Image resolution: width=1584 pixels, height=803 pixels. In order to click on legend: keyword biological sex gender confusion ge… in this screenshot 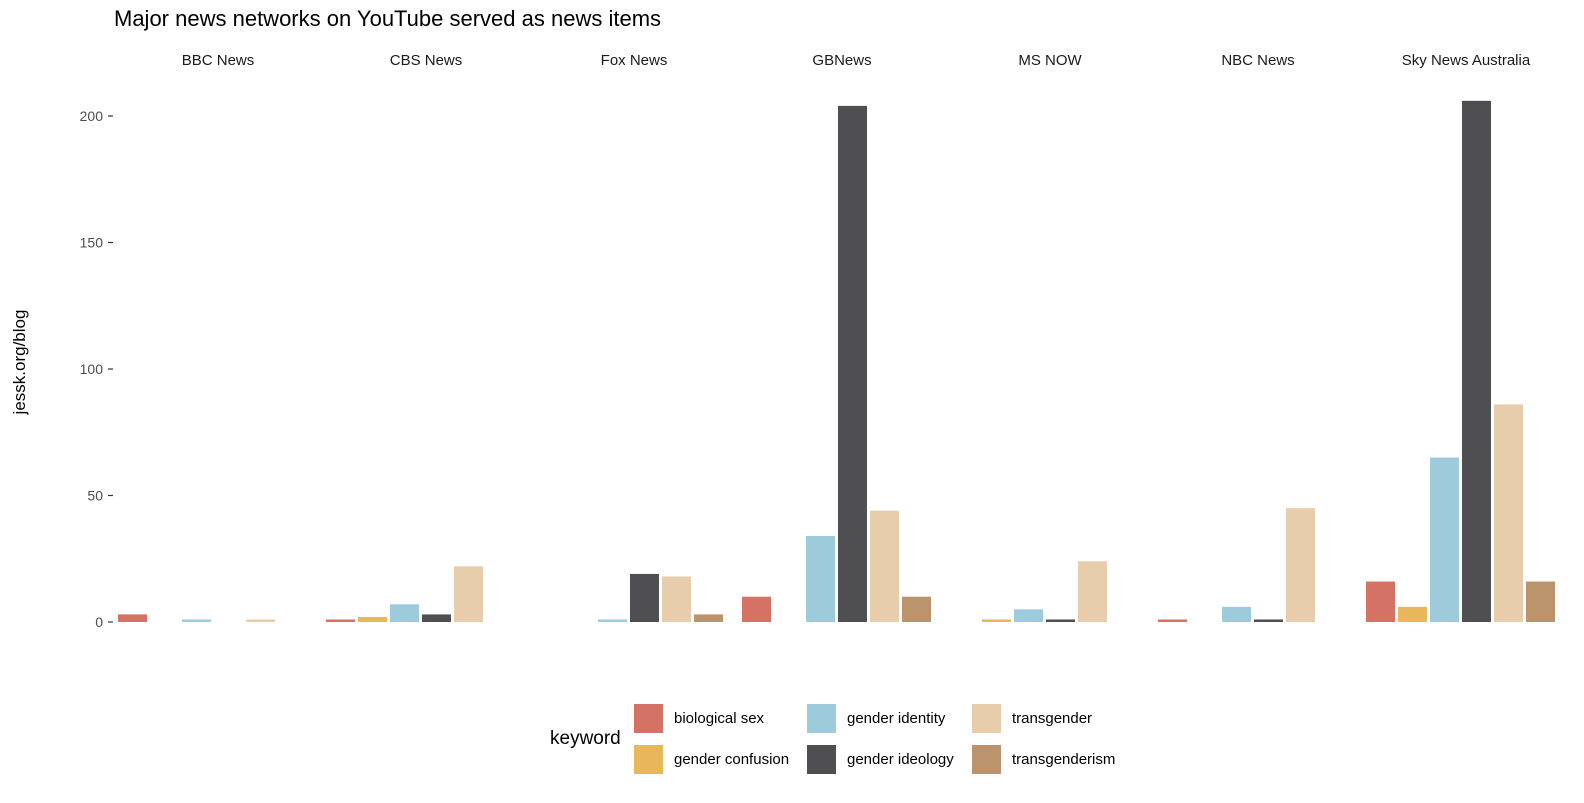, I will do `click(850, 740)`.